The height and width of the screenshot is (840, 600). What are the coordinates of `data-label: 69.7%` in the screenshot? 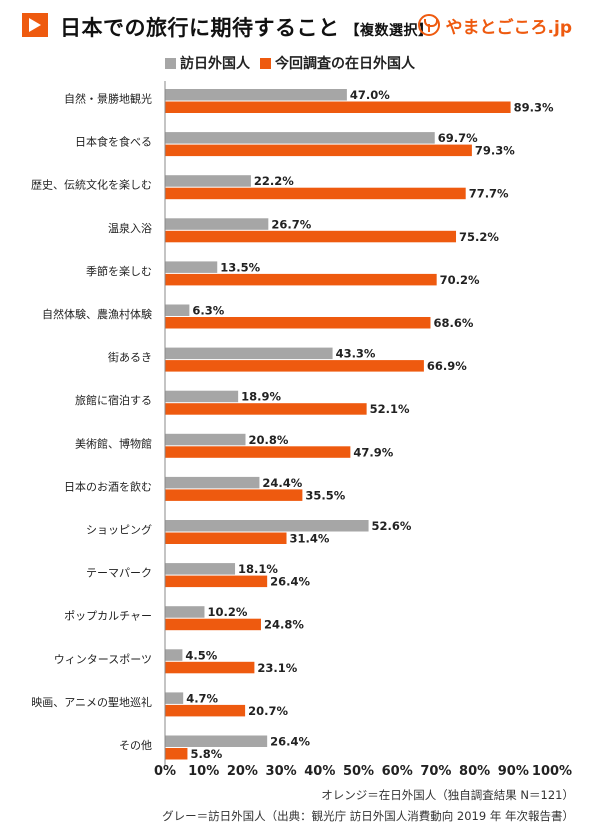 It's located at (458, 138).